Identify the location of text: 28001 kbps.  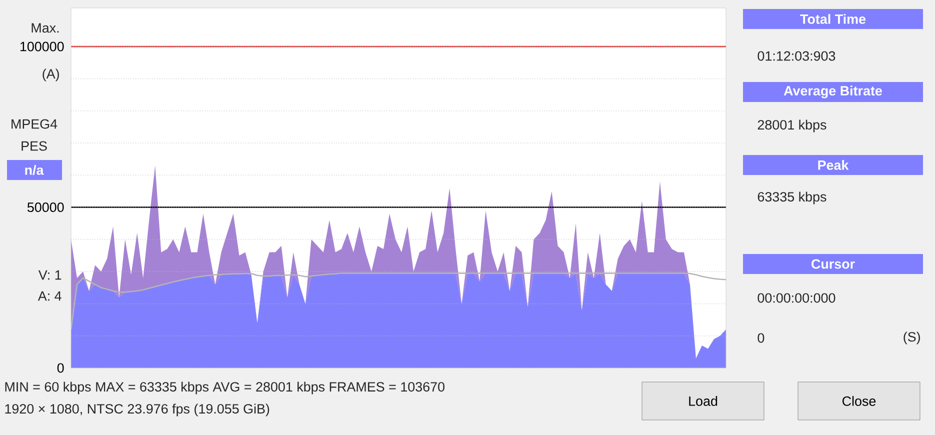
(792, 126).